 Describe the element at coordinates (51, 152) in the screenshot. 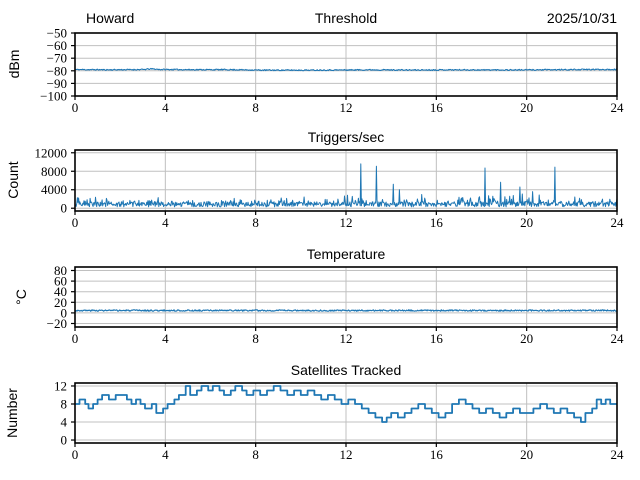

I see `y-tick-label: 12000` at that location.